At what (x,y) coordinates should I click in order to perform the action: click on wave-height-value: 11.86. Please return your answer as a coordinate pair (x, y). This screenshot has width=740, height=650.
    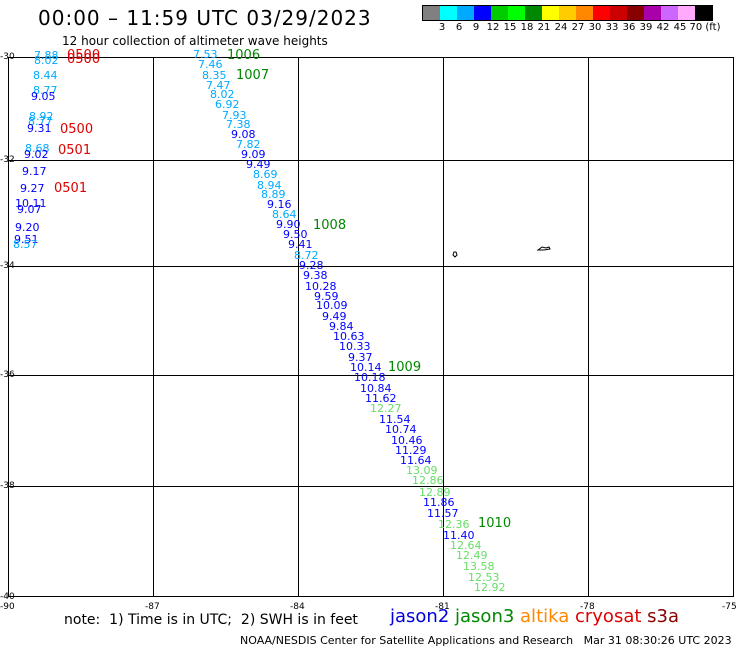
    Looking at the image, I should click on (439, 502).